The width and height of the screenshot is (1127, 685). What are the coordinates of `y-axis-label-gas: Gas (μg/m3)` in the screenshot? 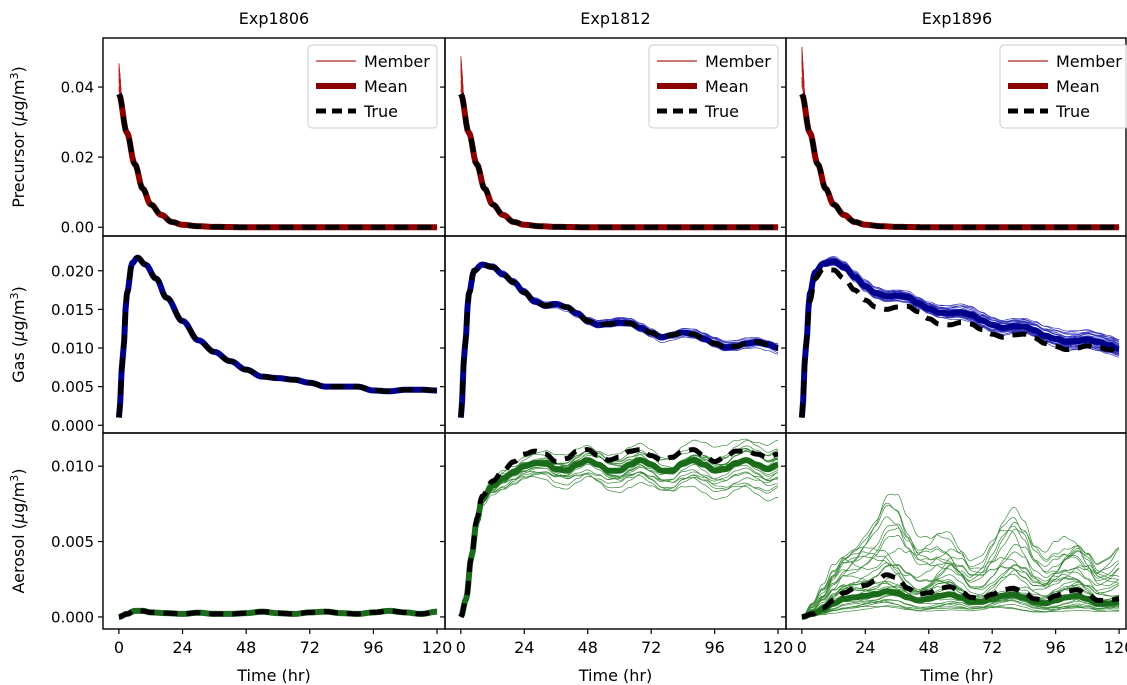 It's located at (18, 334).